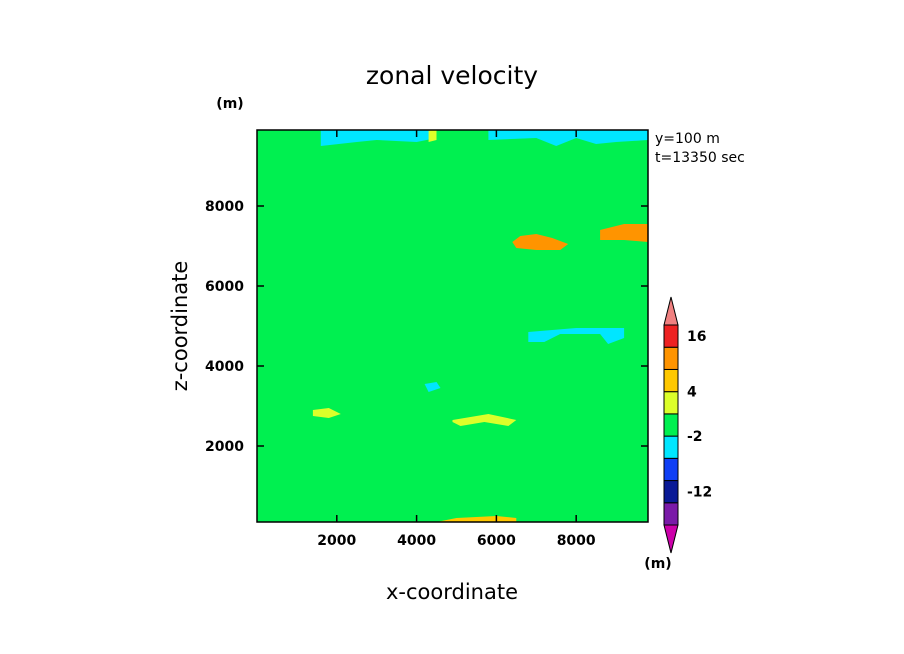  Describe the element at coordinates (700, 158) in the screenshot. I see `annotation-time: t=13350 sec` at that location.